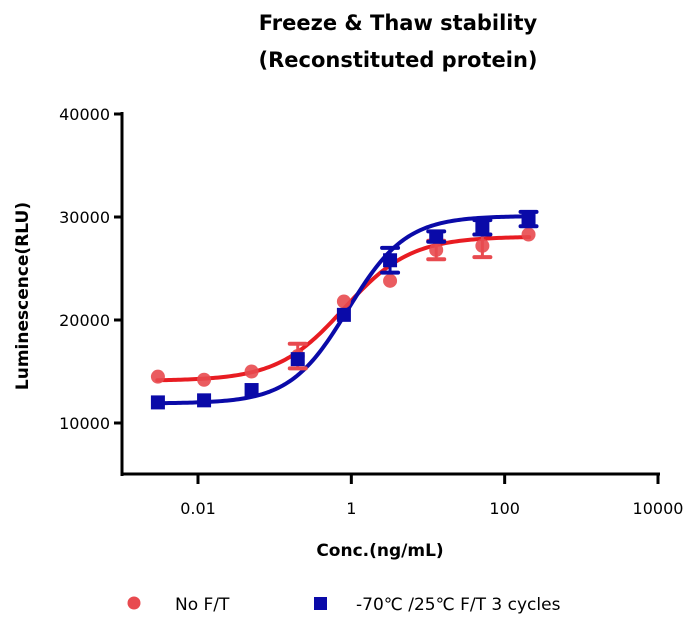 This screenshot has width=700, height=625. Describe the element at coordinates (84, 320) in the screenshot. I see `y-tick-label: 20000` at that location.